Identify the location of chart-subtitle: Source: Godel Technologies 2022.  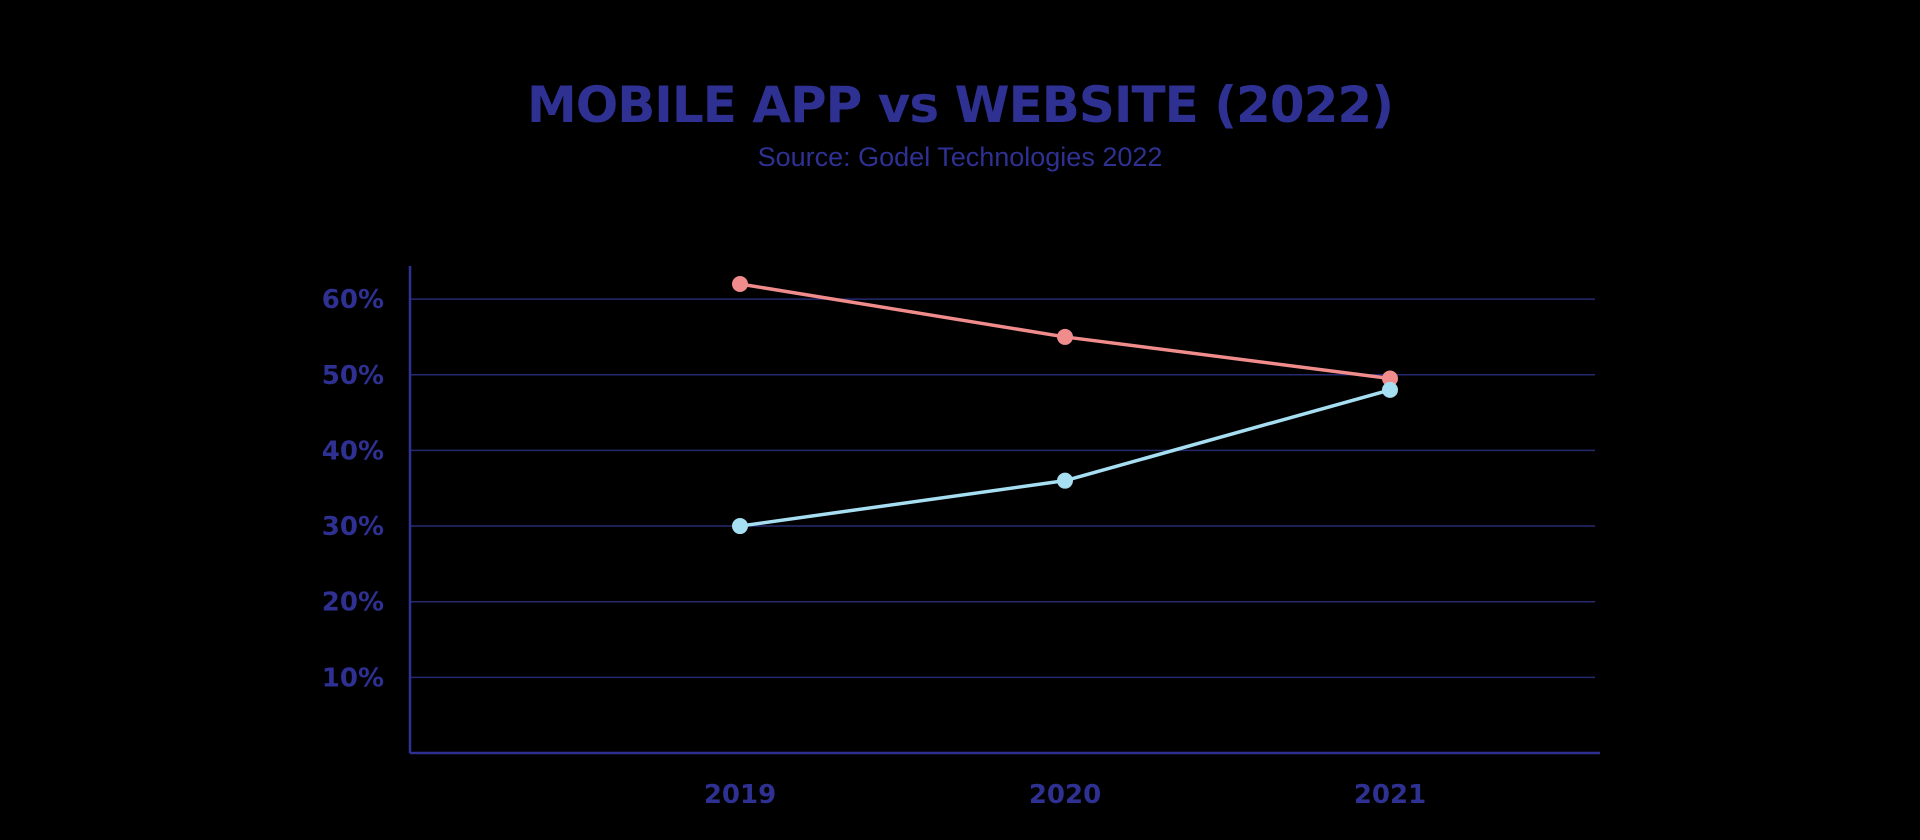
(960, 157).